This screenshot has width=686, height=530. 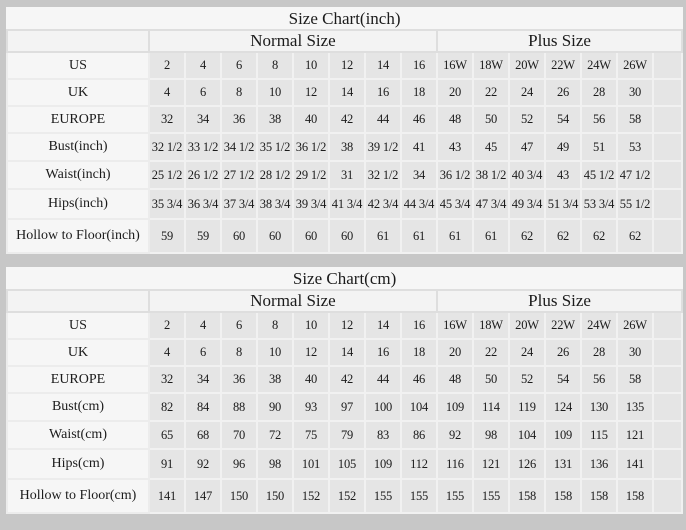 I want to click on size-value-cell: 88, so click(x=239, y=407).